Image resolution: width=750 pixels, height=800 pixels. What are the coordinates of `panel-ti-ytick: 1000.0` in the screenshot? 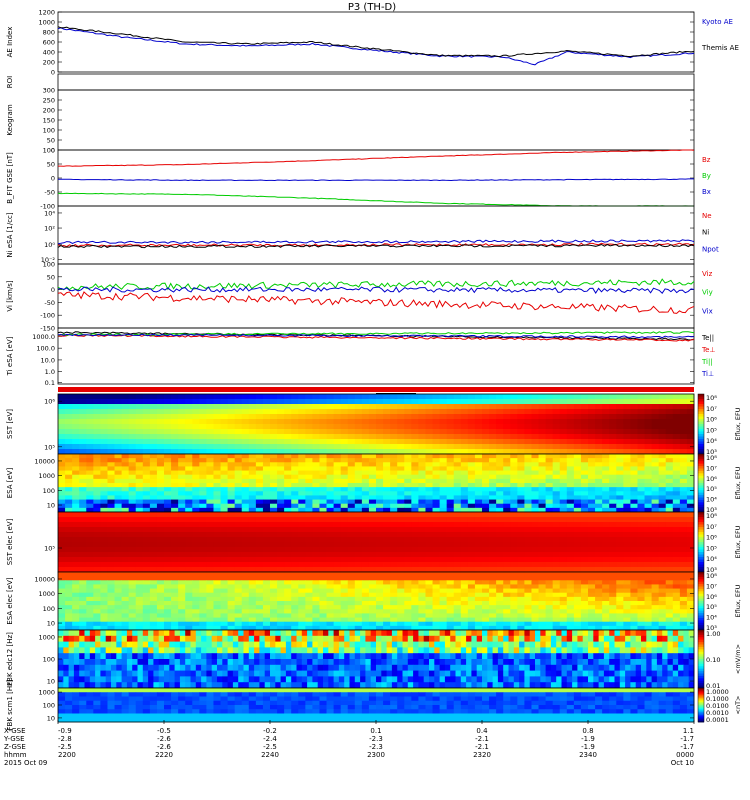 It's located at (43, 337).